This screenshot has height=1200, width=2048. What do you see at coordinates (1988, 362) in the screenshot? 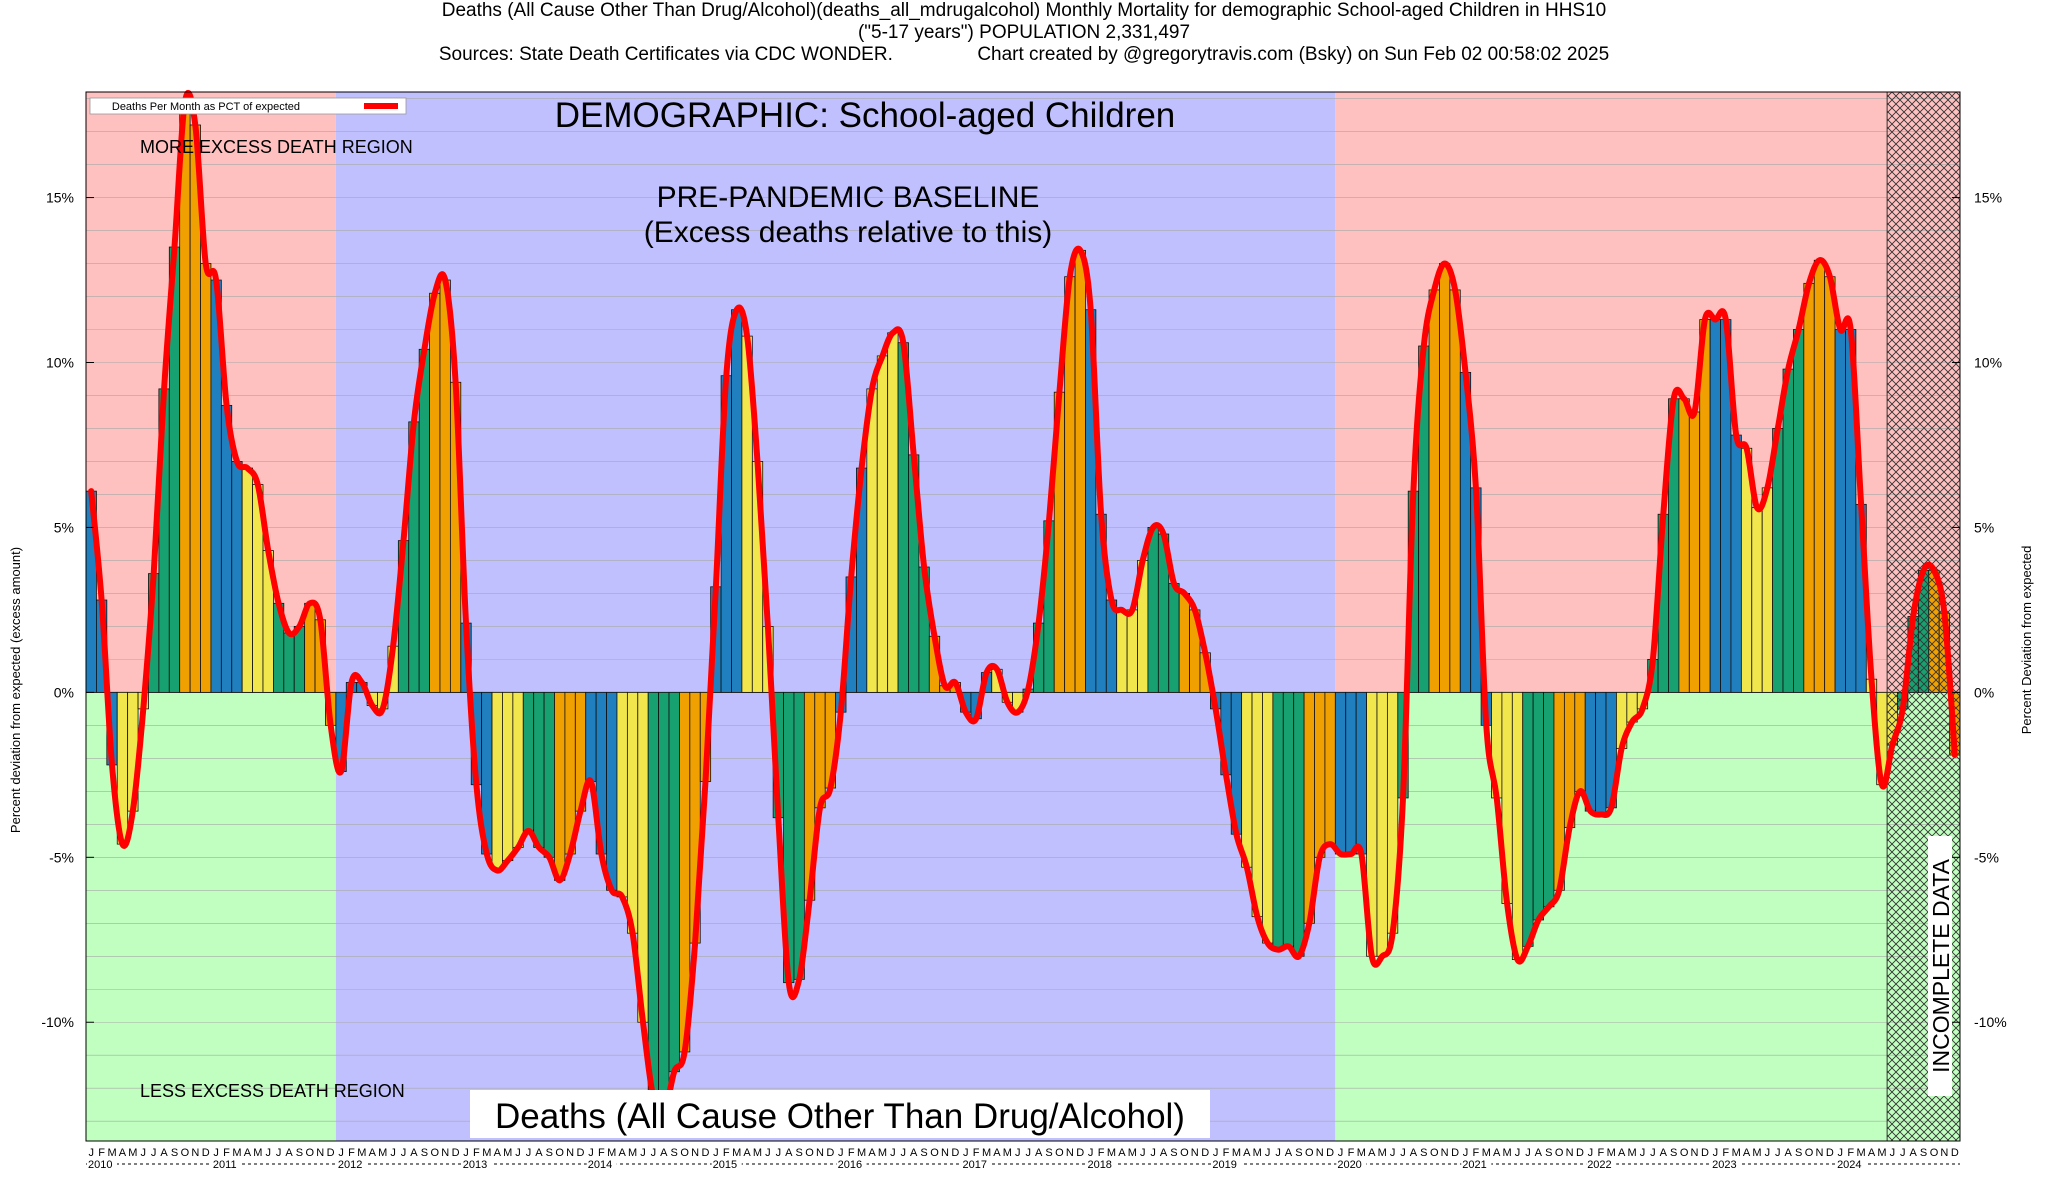
I see `y-tick-label-right: 10%` at bounding box center [1988, 362].